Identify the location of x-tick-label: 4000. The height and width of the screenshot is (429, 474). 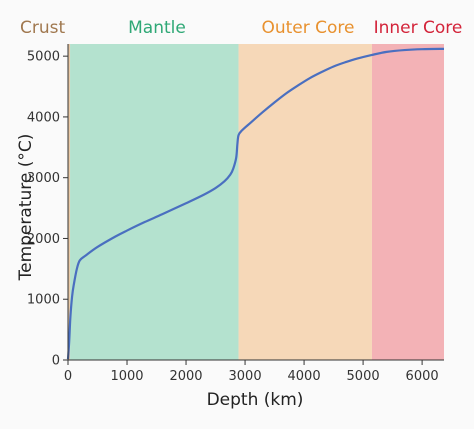
(304, 376).